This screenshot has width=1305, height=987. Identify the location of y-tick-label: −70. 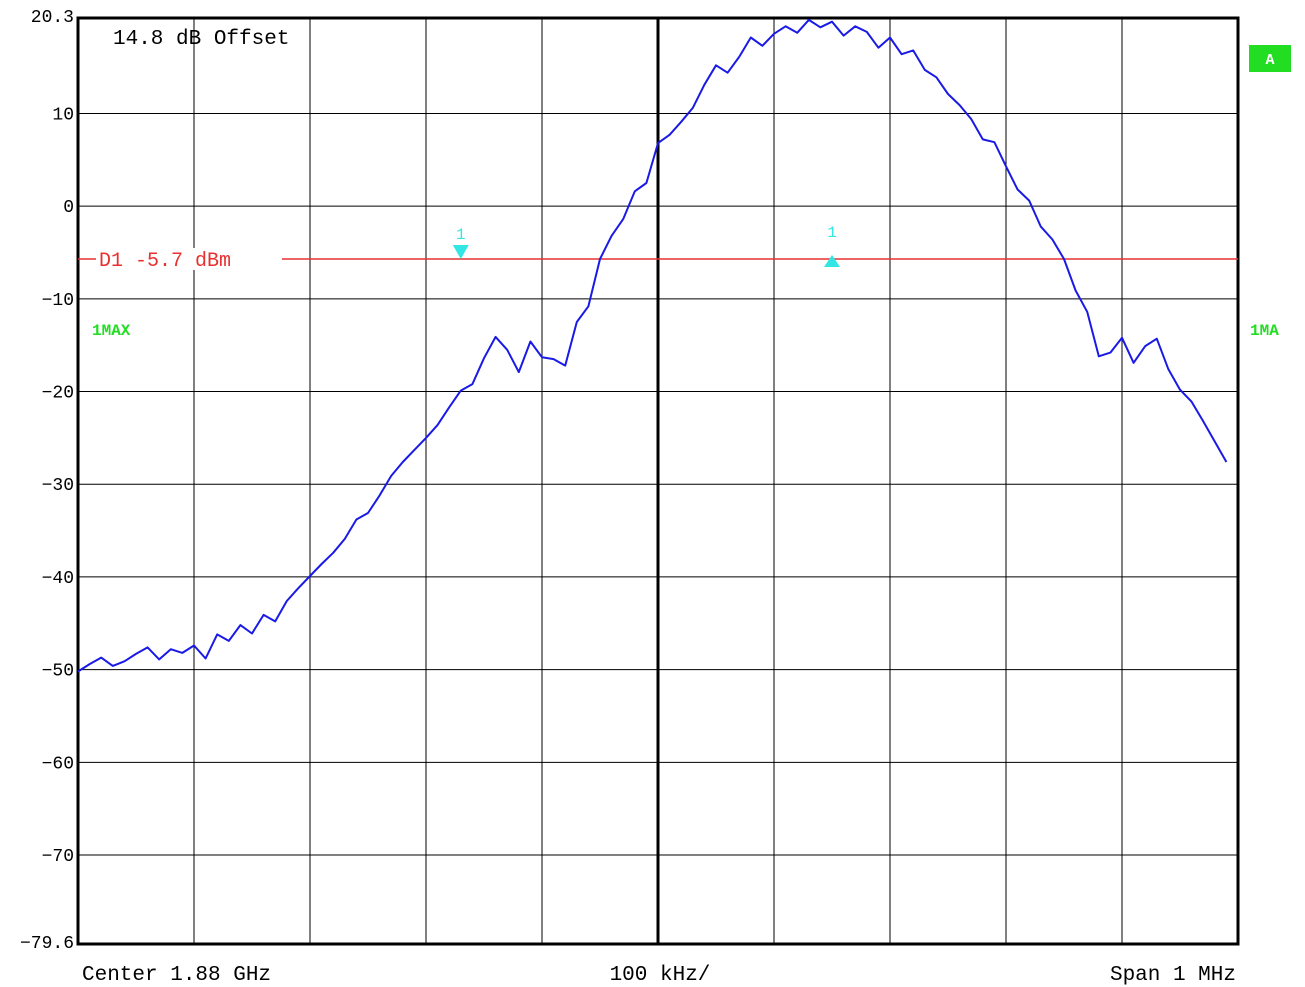
(58, 857).